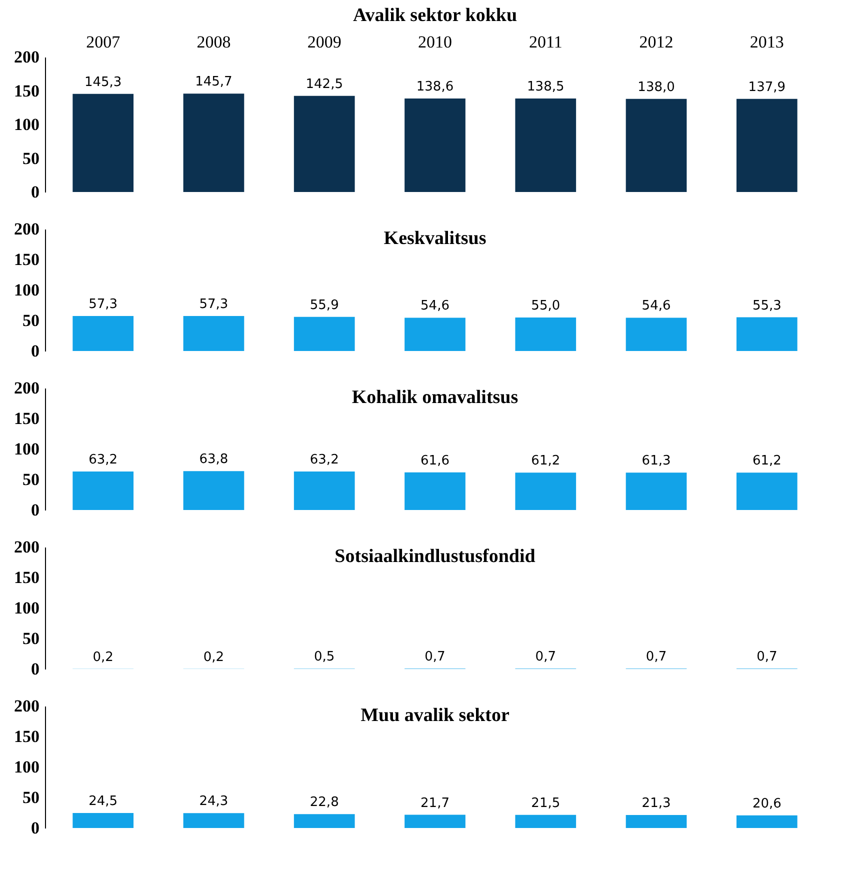  Describe the element at coordinates (324, 802) in the screenshot. I see `data-label: 22,8` at that location.